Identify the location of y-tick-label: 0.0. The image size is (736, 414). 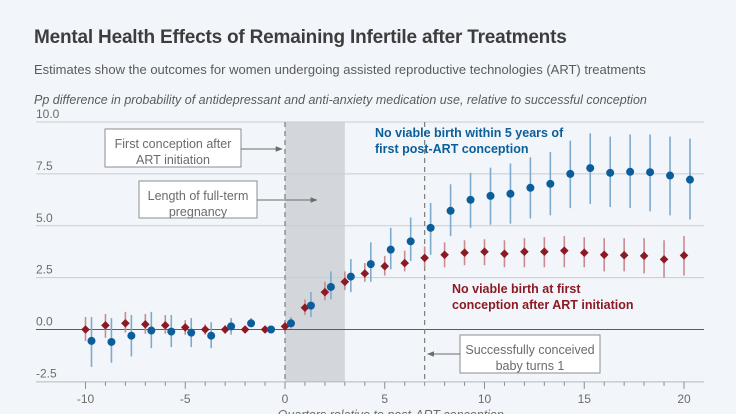
(44, 322).